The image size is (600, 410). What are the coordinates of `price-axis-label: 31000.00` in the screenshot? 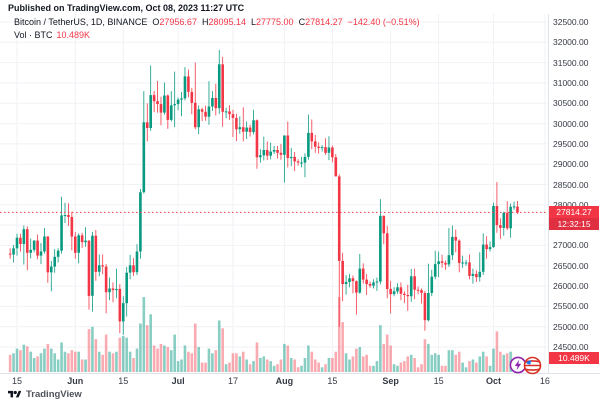 It's located at (571, 82).